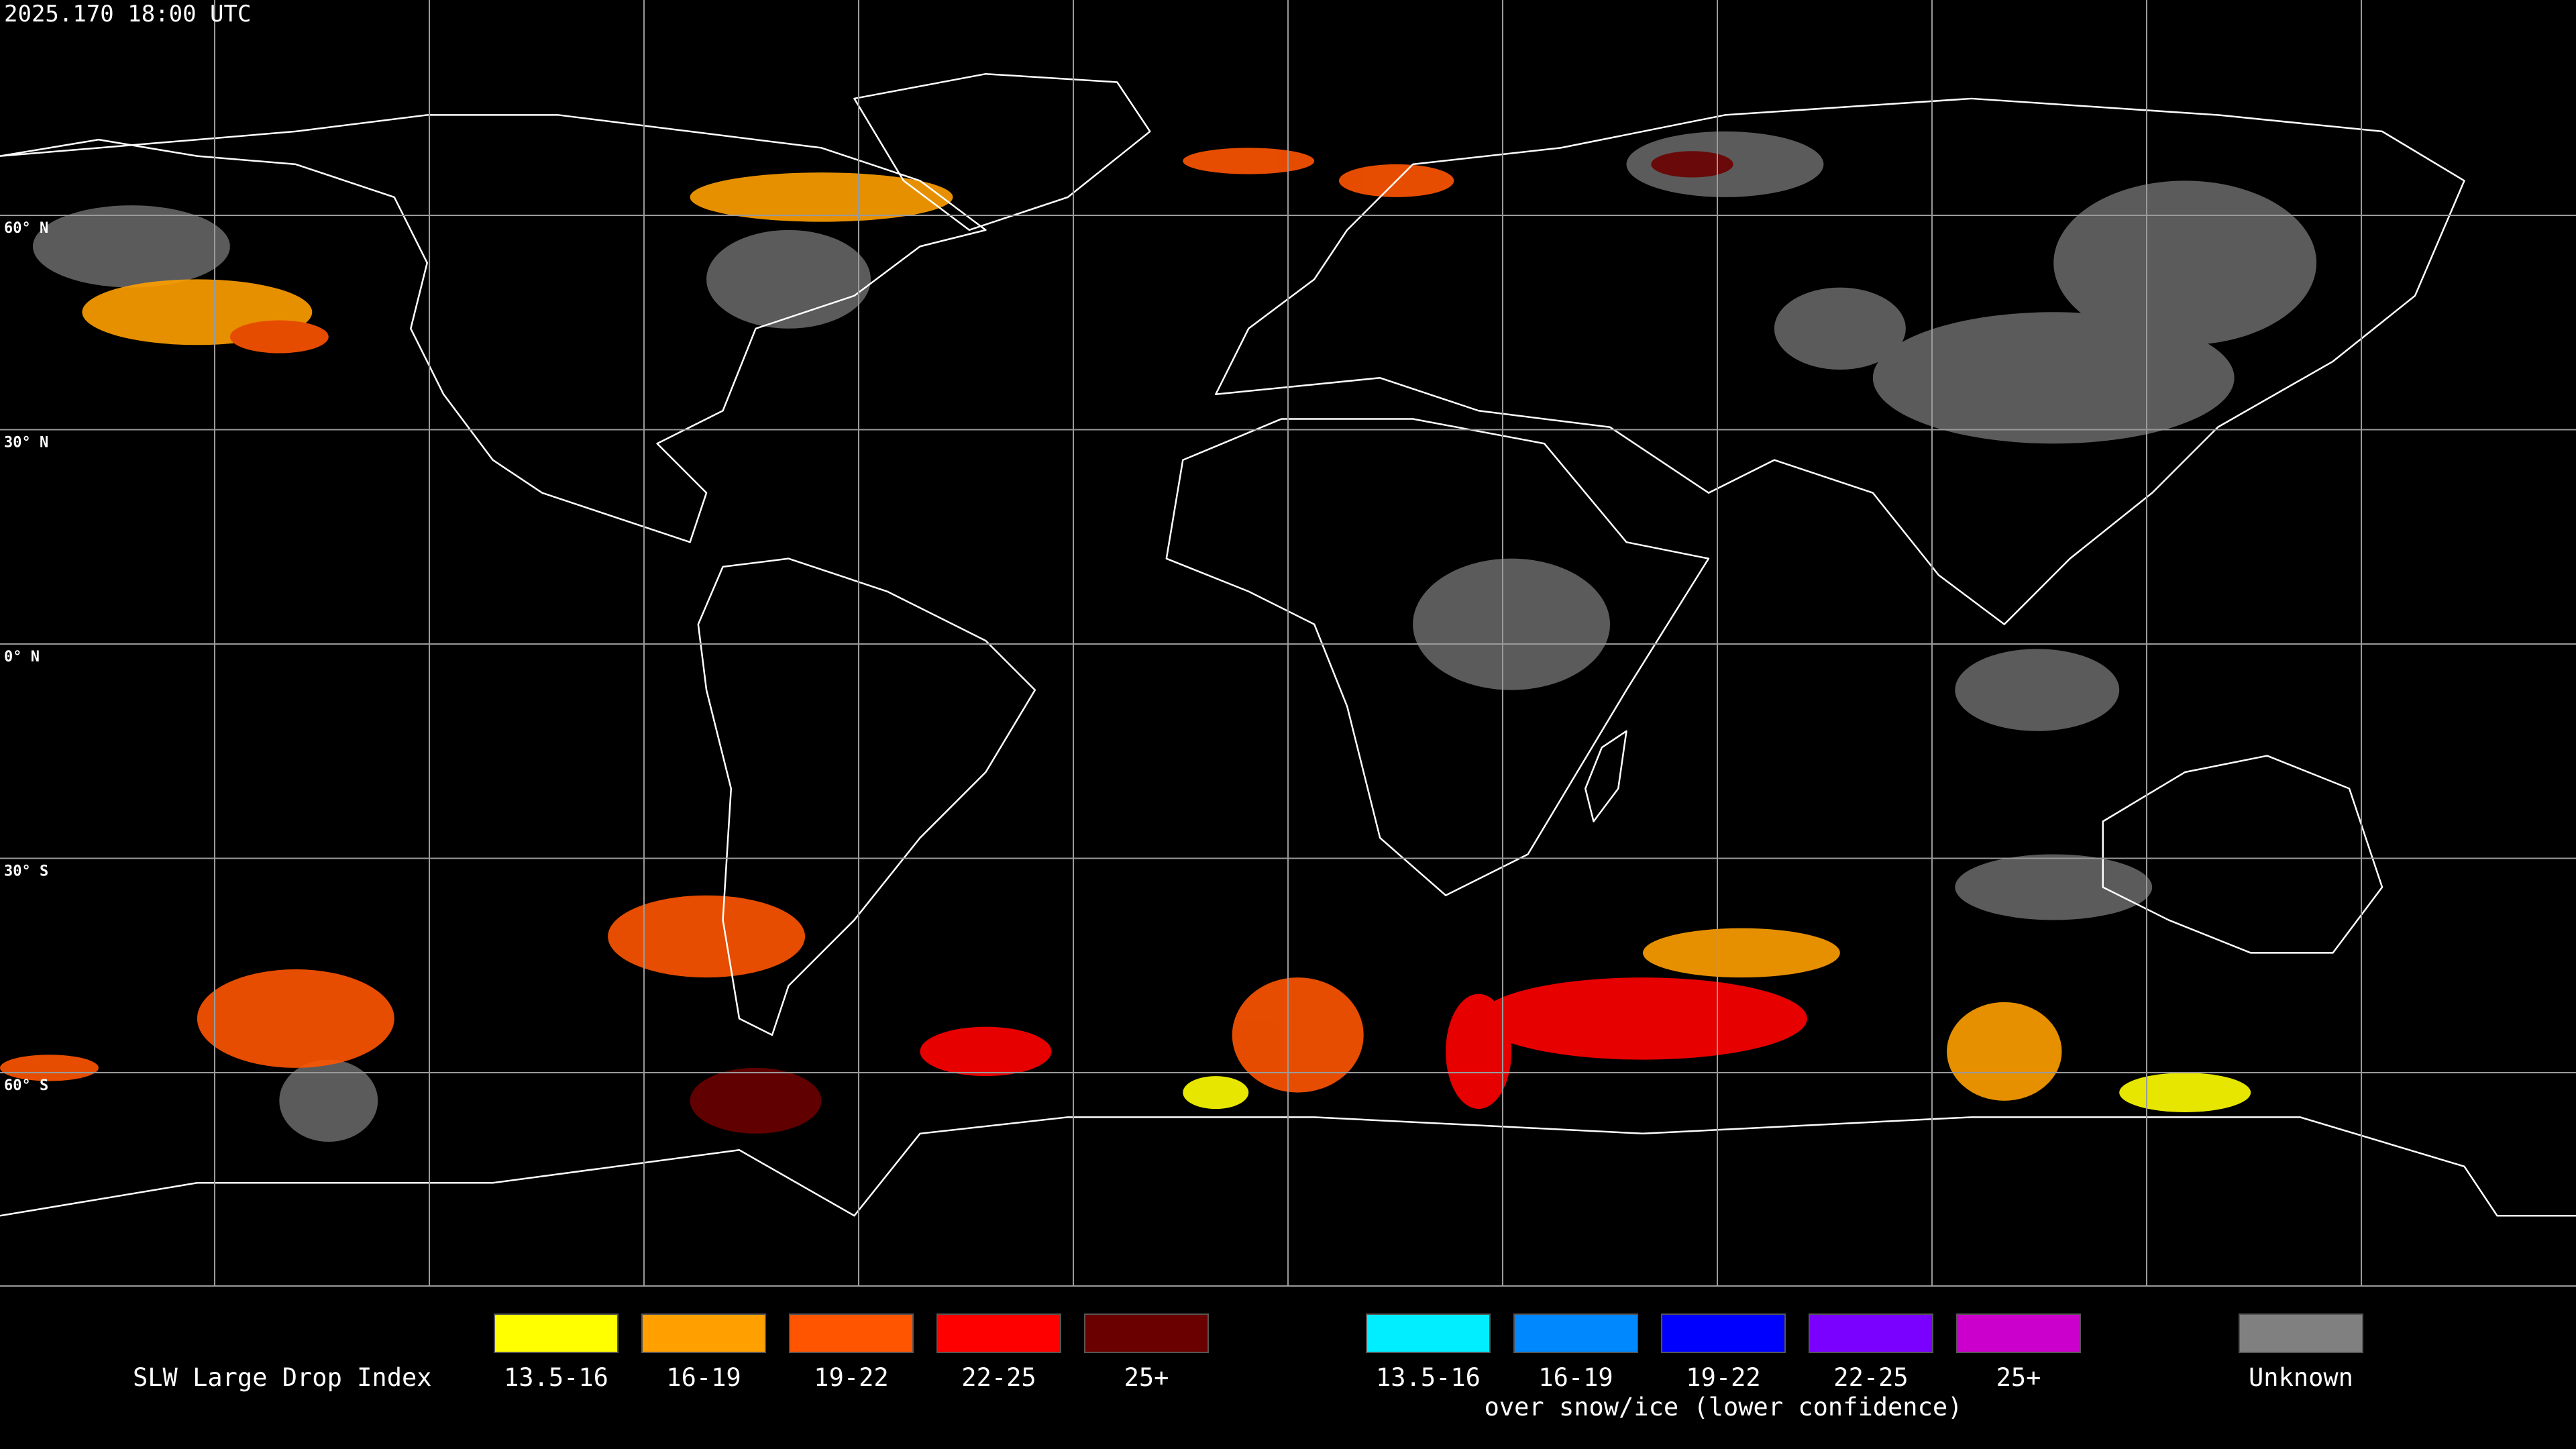 The width and height of the screenshot is (2576, 1449). Describe the element at coordinates (2301, 1377) in the screenshot. I see `legend-label: Unknown` at that location.